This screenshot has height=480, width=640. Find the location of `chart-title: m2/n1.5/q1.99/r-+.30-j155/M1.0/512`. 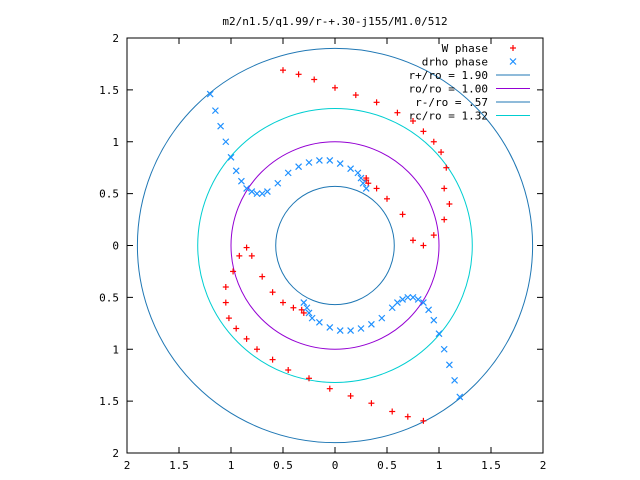

chart-title: m2/n1.5/q1.99/r-+.30-j155/M1.0/512 is located at coordinates (334, 21).